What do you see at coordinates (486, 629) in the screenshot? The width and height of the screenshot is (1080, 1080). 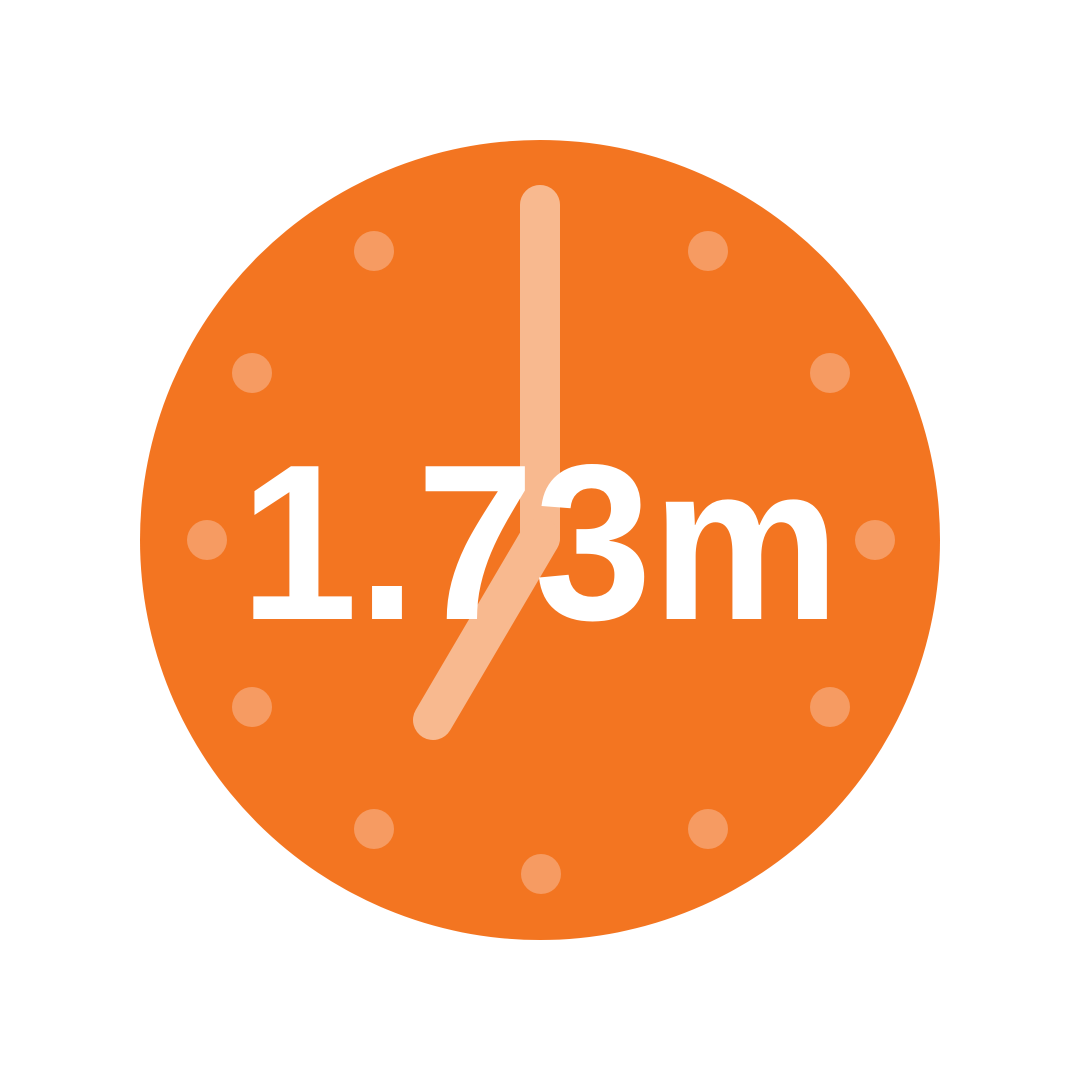 I see `hour-hand` at bounding box center [486, 629].